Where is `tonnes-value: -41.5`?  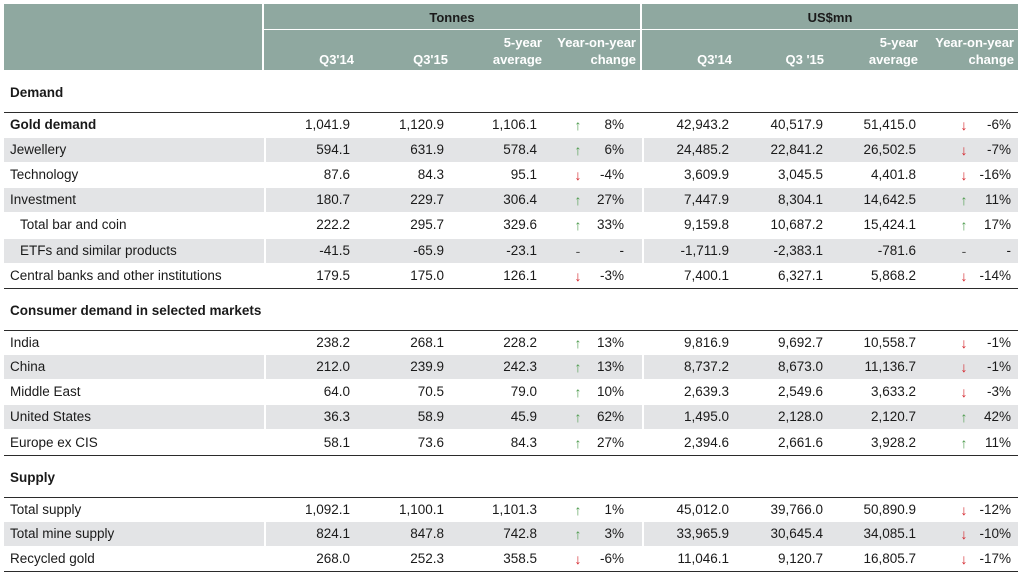 tonnes-value: -41.5 is located at coordinates (334, 250).